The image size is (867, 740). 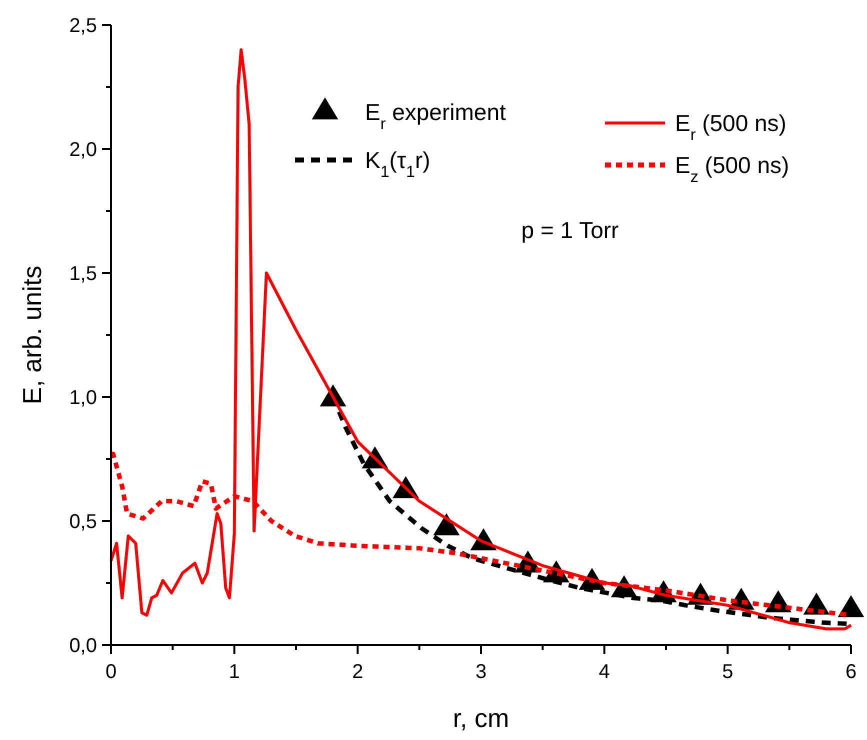 What do you see at coordinates (732, 169) in the screenshot?
I see `legend-label: E$_{z}$ (500 ns)` at bounding box center [732, 169].